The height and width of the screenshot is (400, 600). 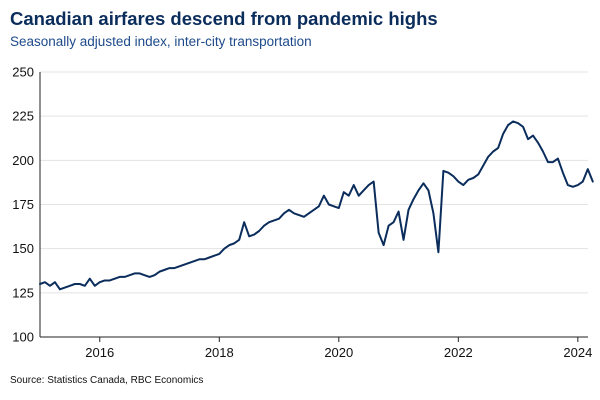 I want to click on y-tick-label-175: 175, so click(x=23, y=204).